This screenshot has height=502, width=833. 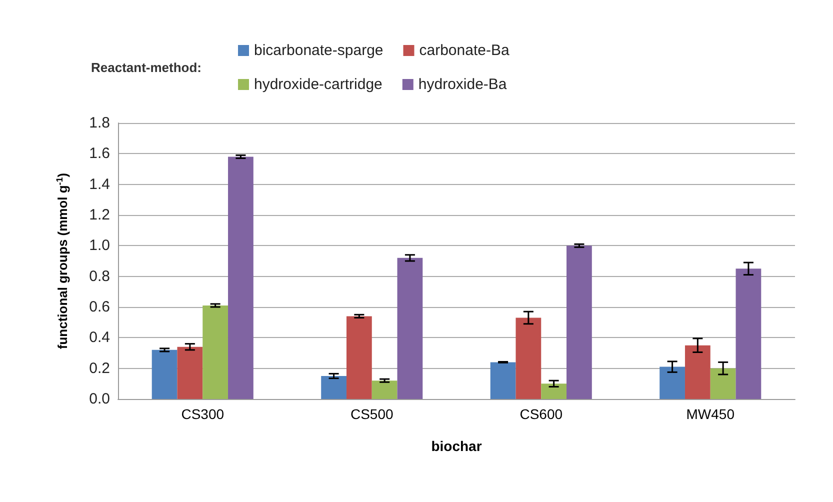 What do you see at coordinates (99, 184) in the screenshot?
I see `y-tick-label: 1.4` at bounding box center [99, 184].